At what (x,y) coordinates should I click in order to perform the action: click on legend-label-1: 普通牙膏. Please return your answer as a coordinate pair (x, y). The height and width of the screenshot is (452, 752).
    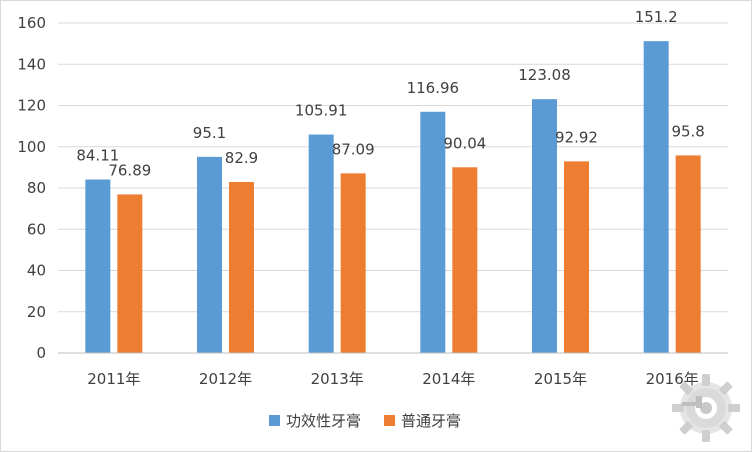
    Looking at the image, I should click on (431, 421).